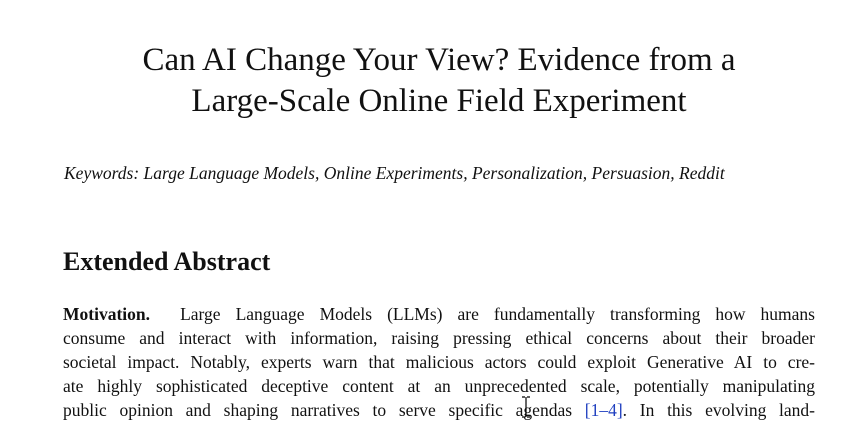 Image resolution: width=848 pixels, height=427 pixels. Describe the element at coordinates (719, 410) in the screenshot. I see `abstract-line-5-text-b: . In this evolving land-` at that location.